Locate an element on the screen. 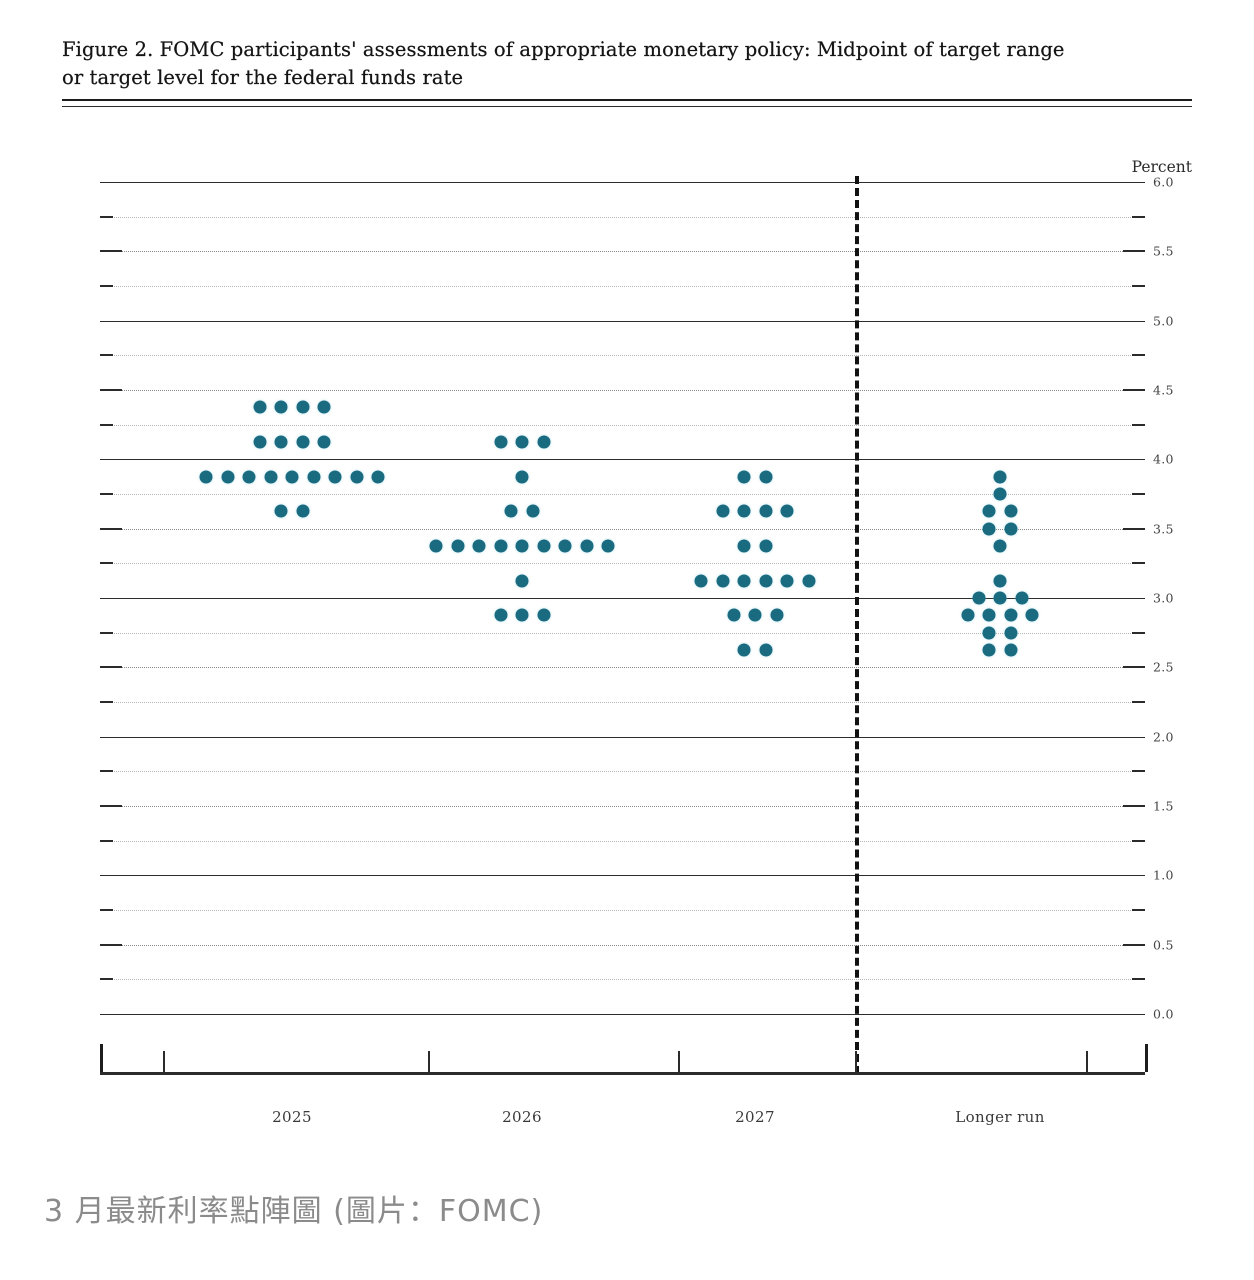 The height and width of the screenshot is (1280, 1254). y-axis-tick-label: 5.5 is located at coordinates (1163, 251).